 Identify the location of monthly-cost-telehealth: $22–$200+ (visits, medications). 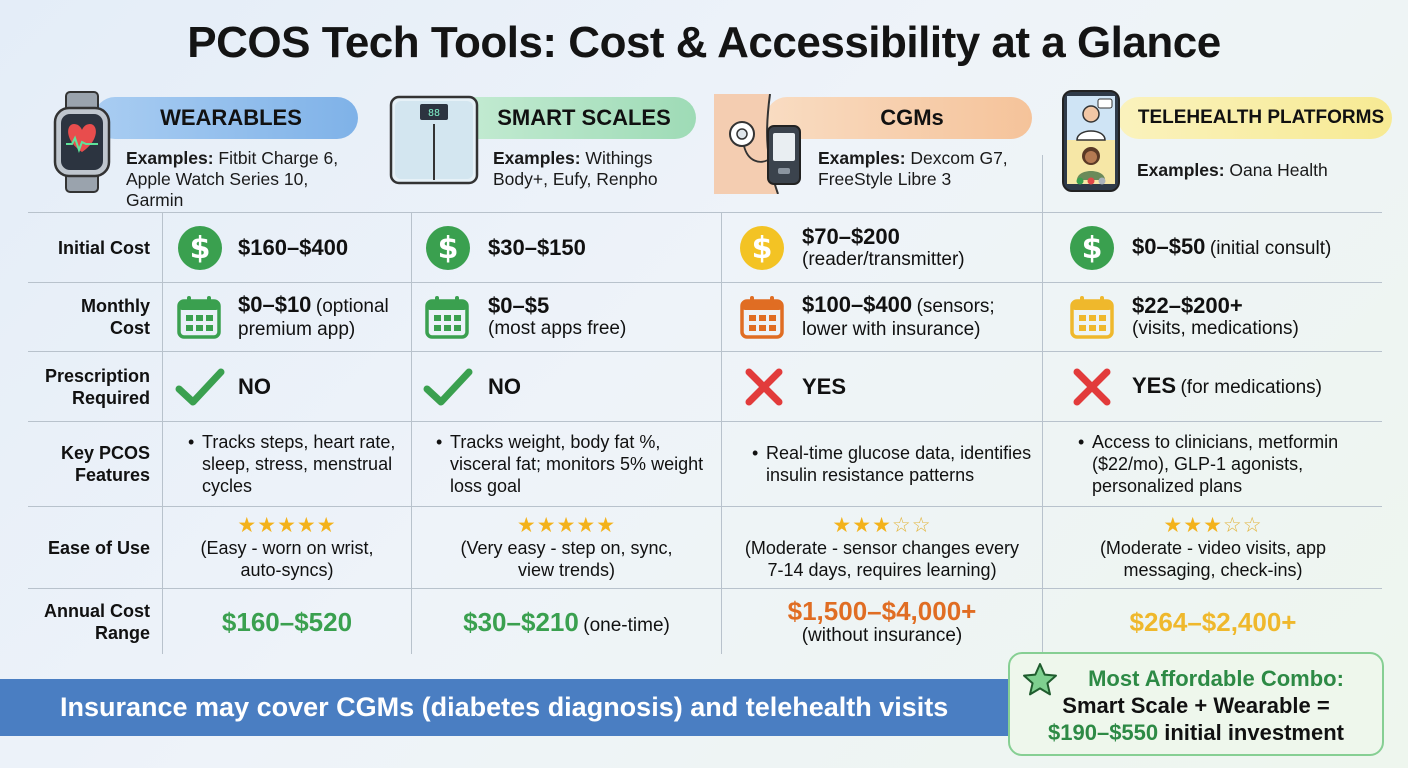
(1225, 317).